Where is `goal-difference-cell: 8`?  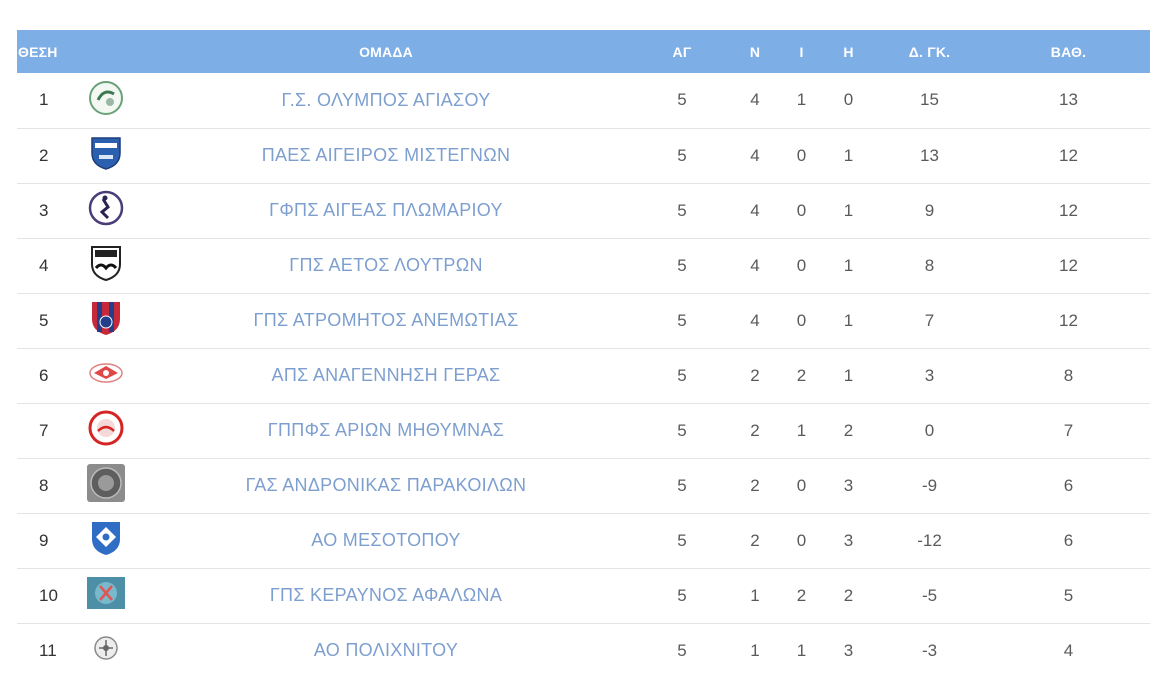
goal-difference-cell: 8 is located at coordinates (929, 265).